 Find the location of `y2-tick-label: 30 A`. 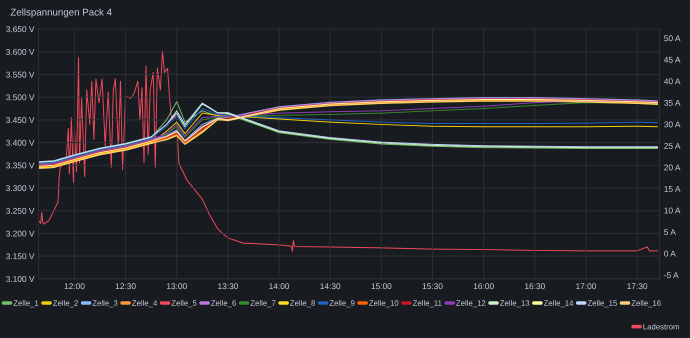

y2-tick-label: 30 A is located at coordinates (672, 124).